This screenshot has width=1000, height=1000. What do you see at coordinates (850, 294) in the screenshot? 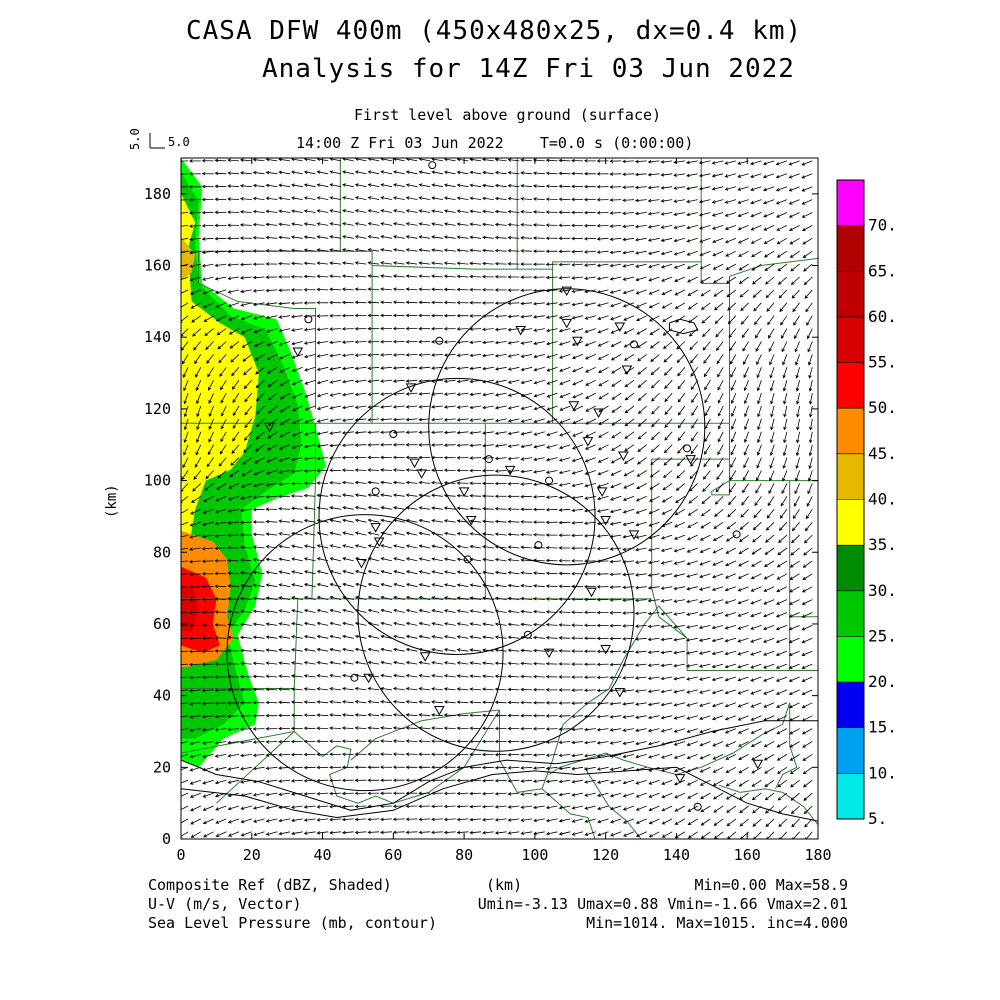
I see `colorbar-swatch` at bounding box center [850, 294].